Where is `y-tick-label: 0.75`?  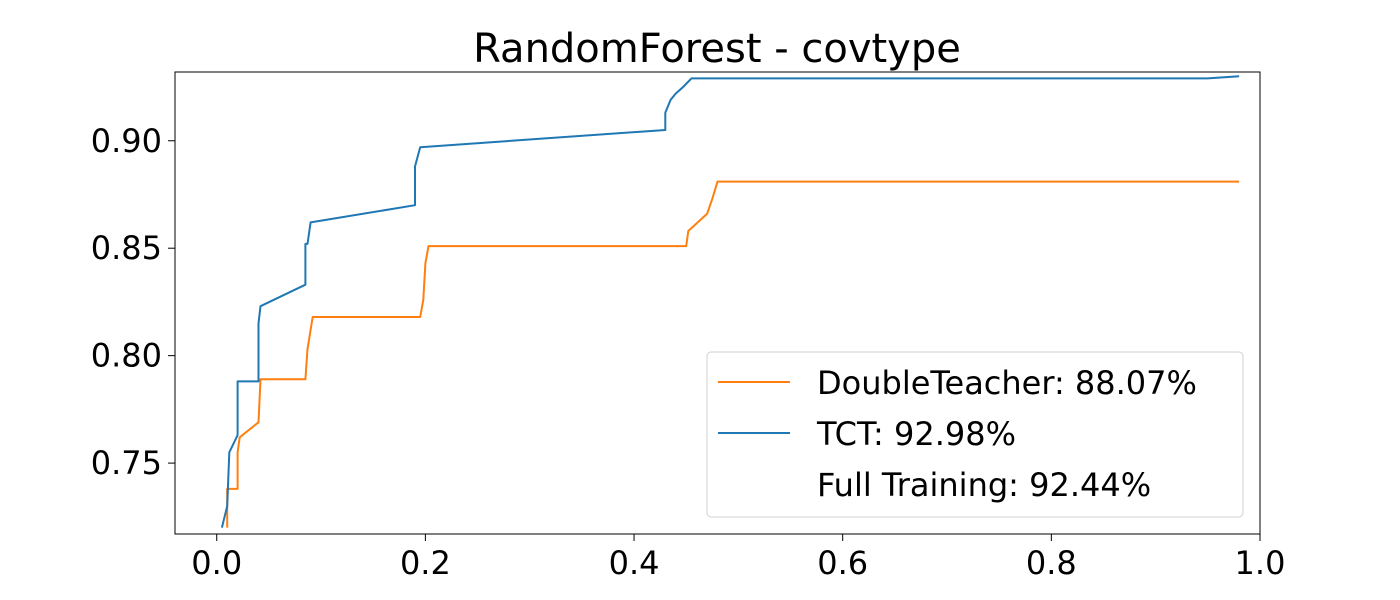 y-tick-label: 0.75 is located at coordinates (126, 463).